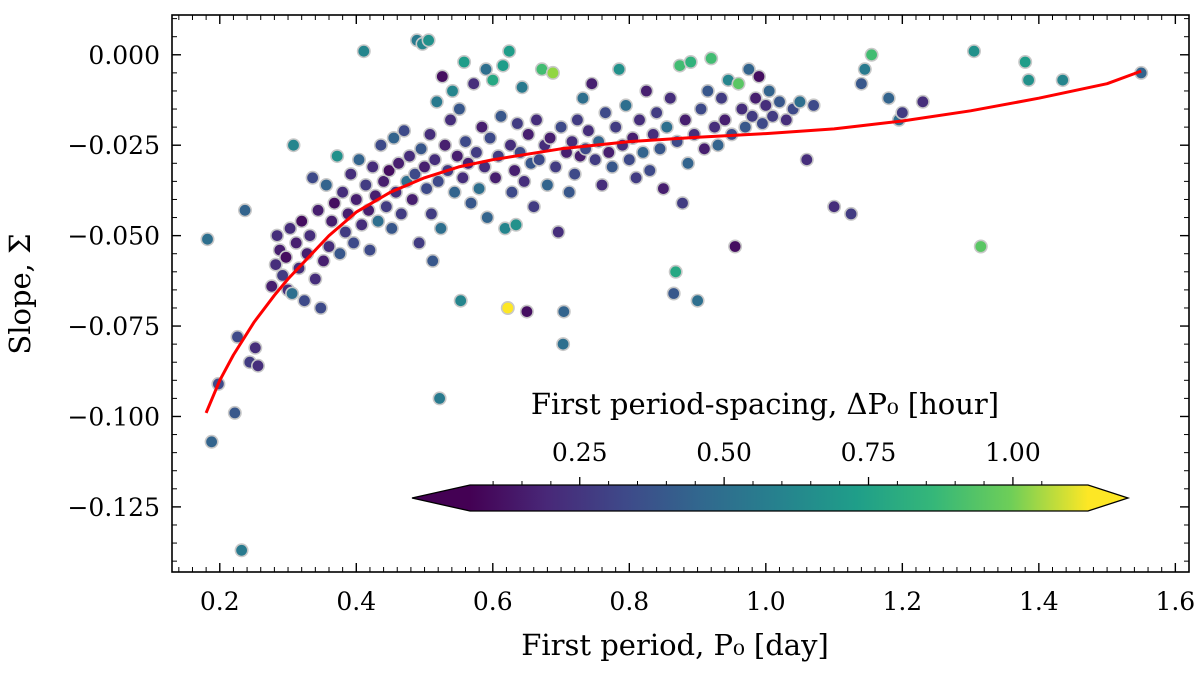  Describe the element at coordinates (113, 145) in the screenshot. I see `y-tick-label: −0.025` at that location.